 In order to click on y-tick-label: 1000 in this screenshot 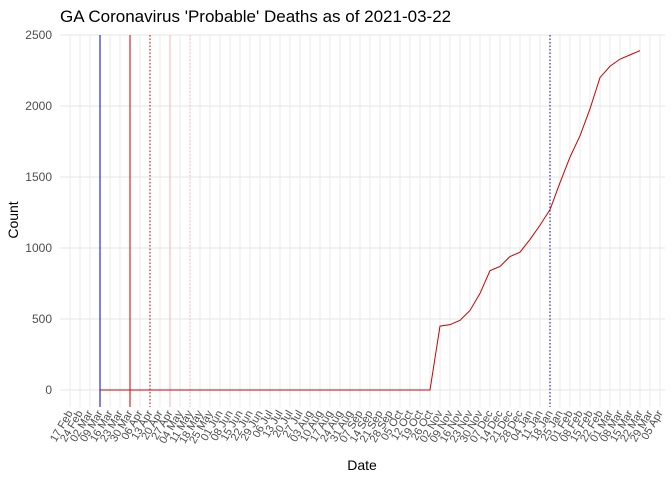, I will do `click(38, 248)`.